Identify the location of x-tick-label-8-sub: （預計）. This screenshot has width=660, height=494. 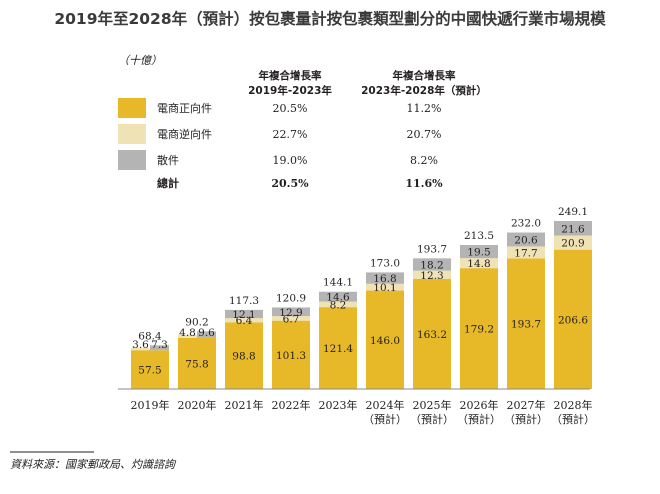
(479, 419).